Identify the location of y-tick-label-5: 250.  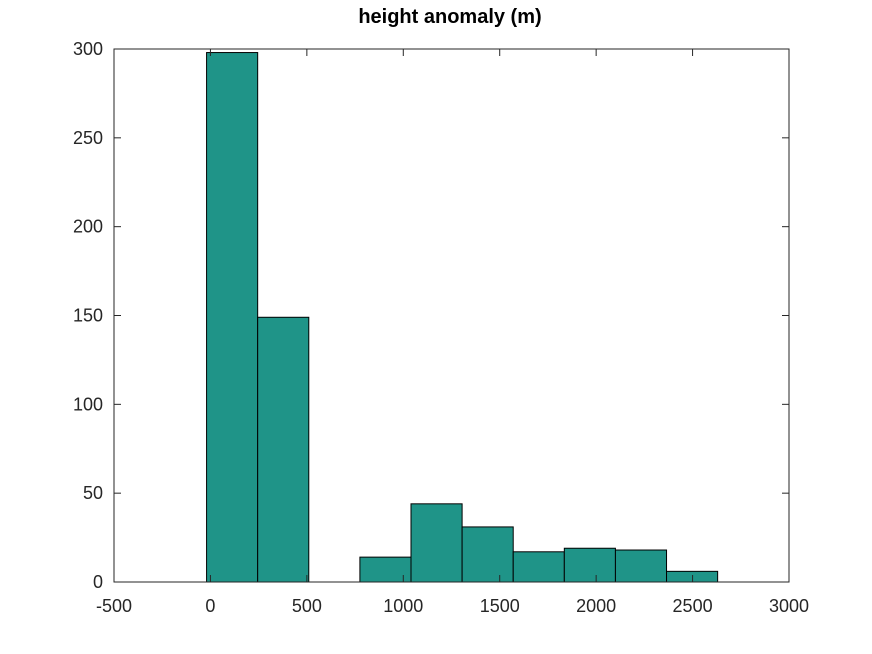
(88, 138).